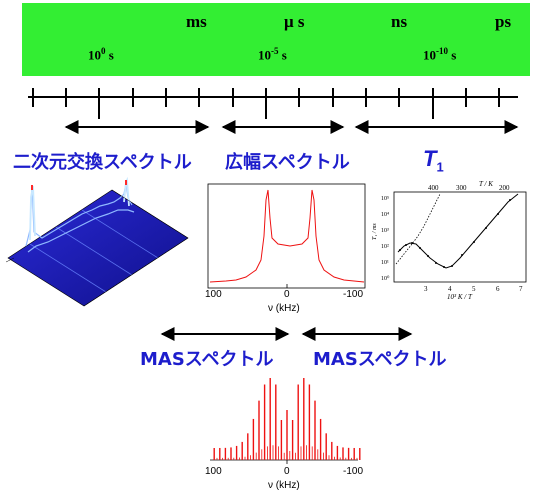 The width and height of the screenshot is (550, 493). I want to click on label-mas-right: MASスペクトル, so click(380, 359).